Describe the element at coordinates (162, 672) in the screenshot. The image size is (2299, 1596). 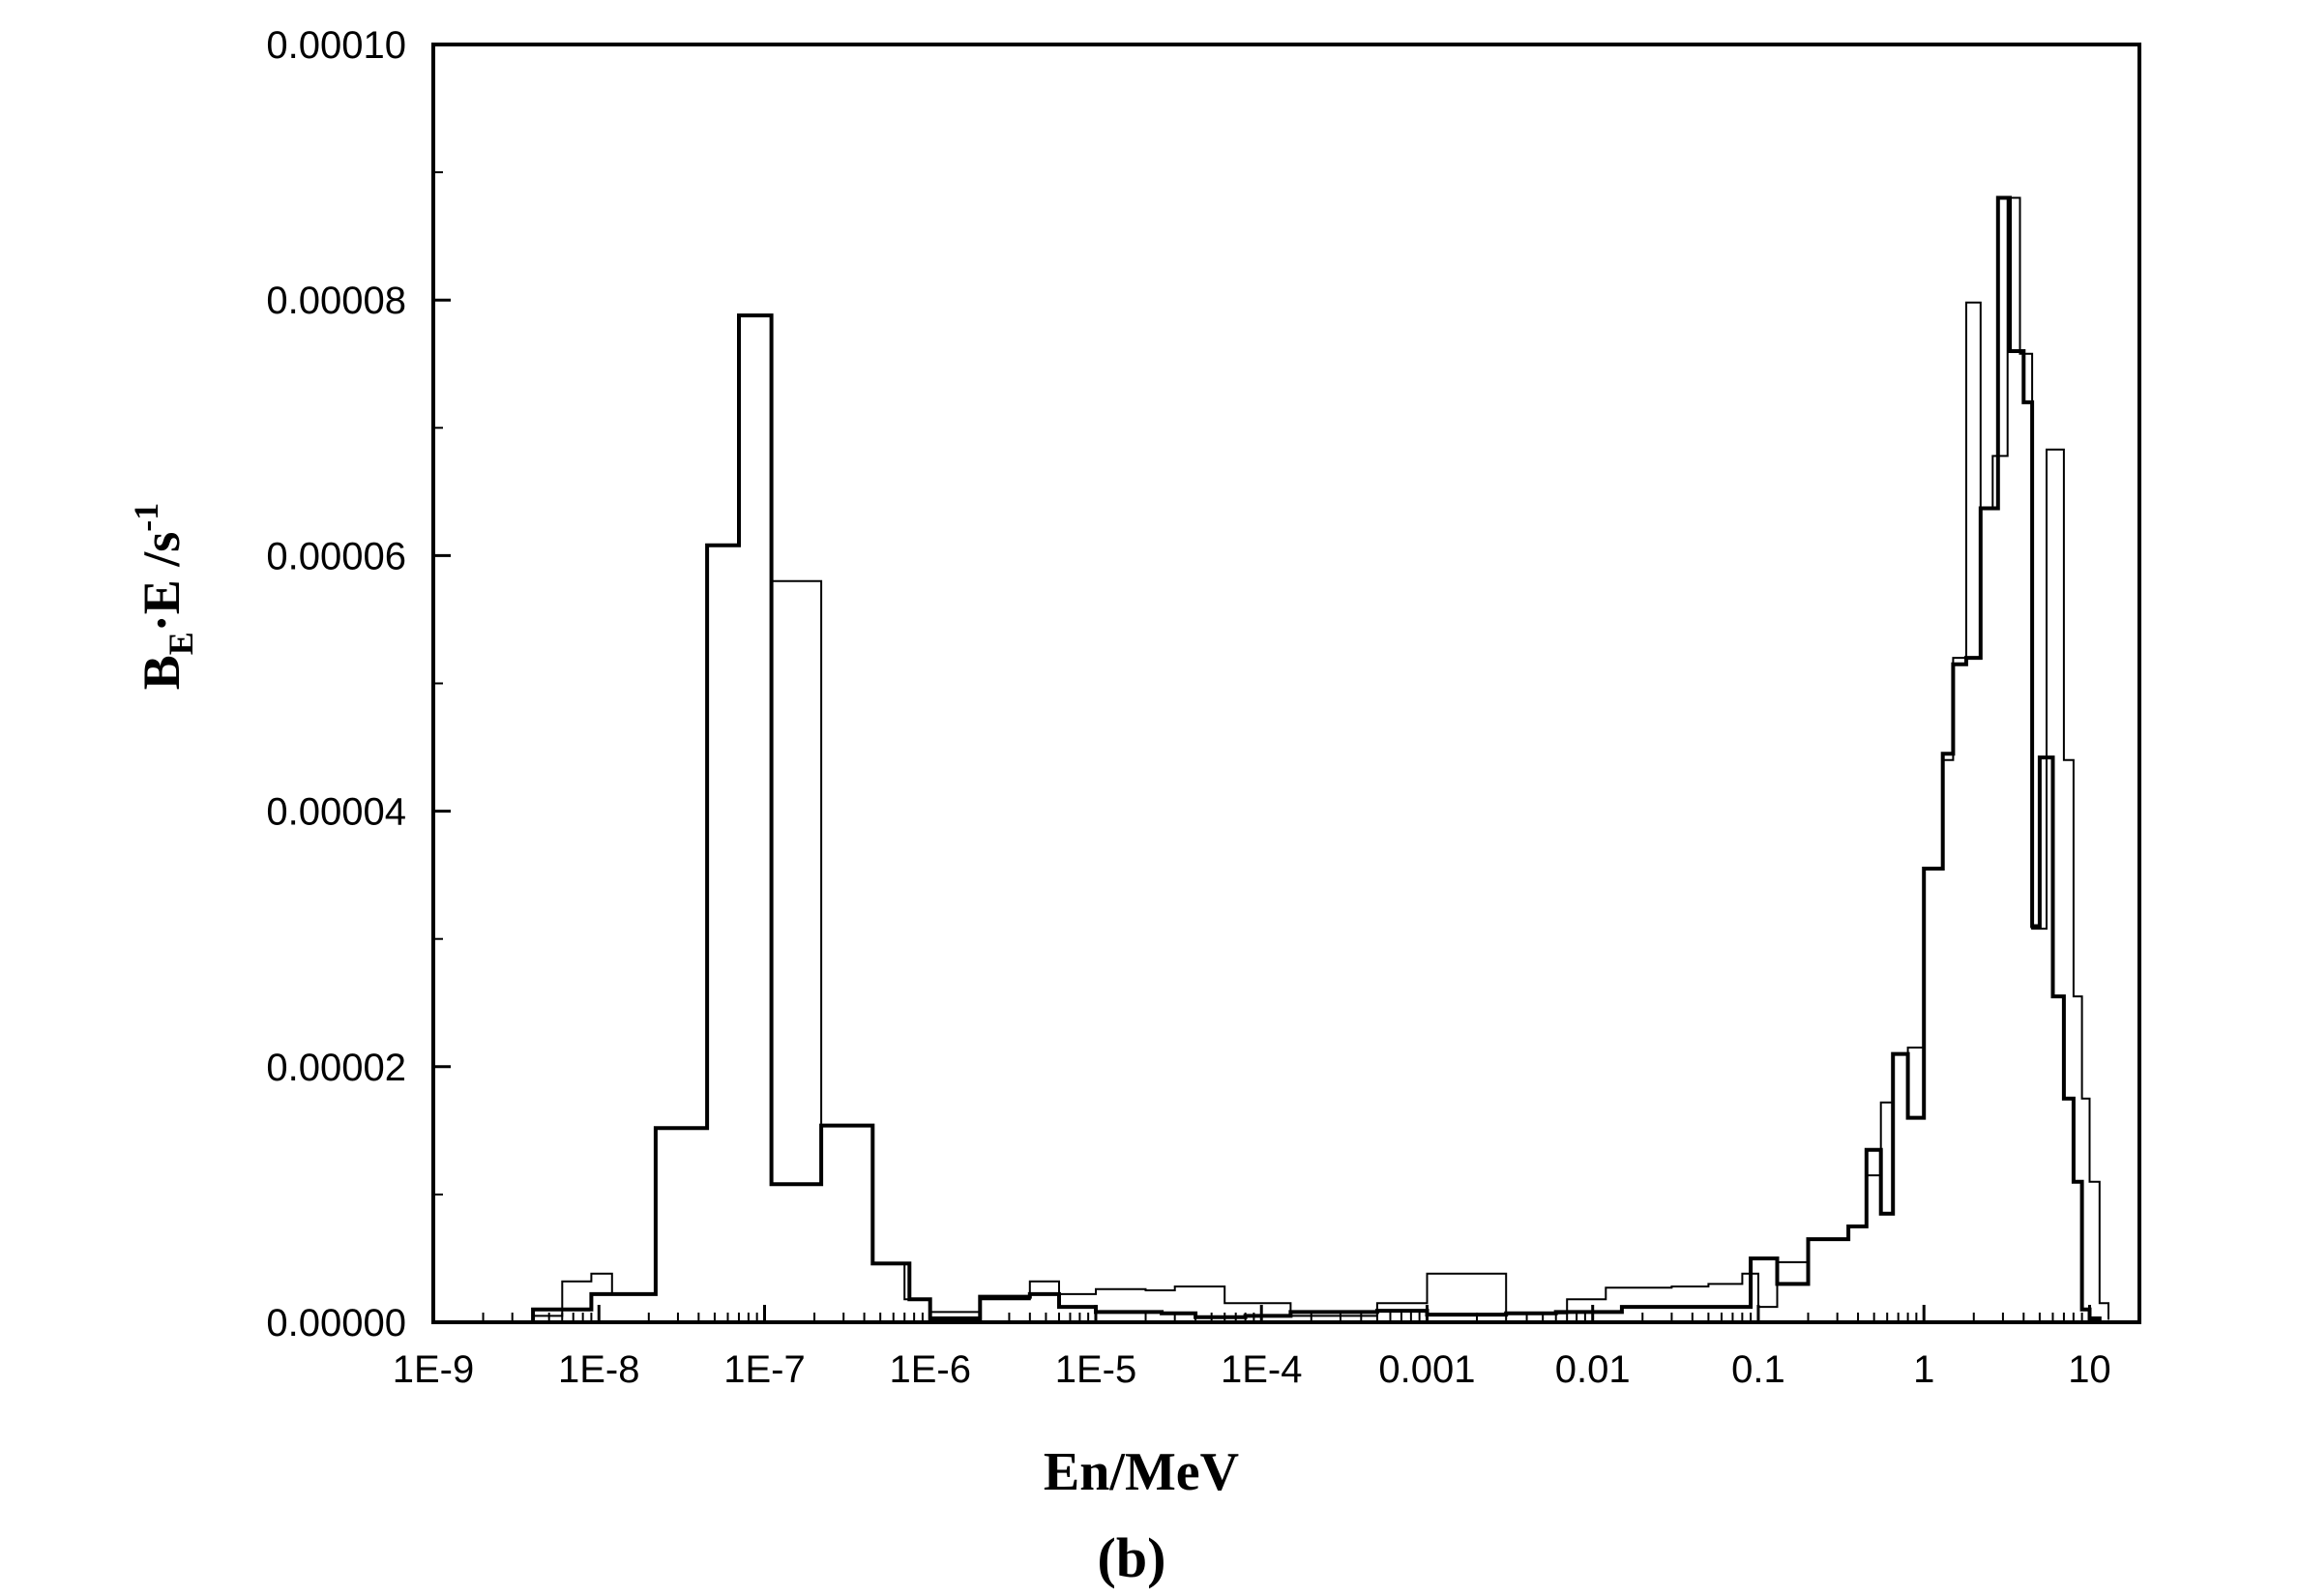
I see `y-axis-title-base: B` at that location.